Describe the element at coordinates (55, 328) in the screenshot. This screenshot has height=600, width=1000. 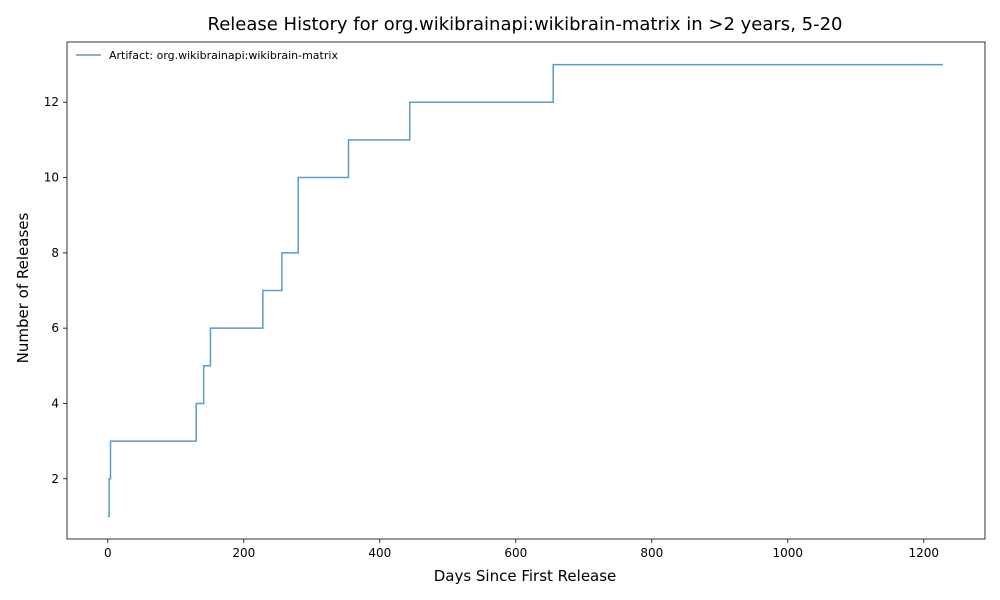
I see `y-tick-label: 6` at that location.